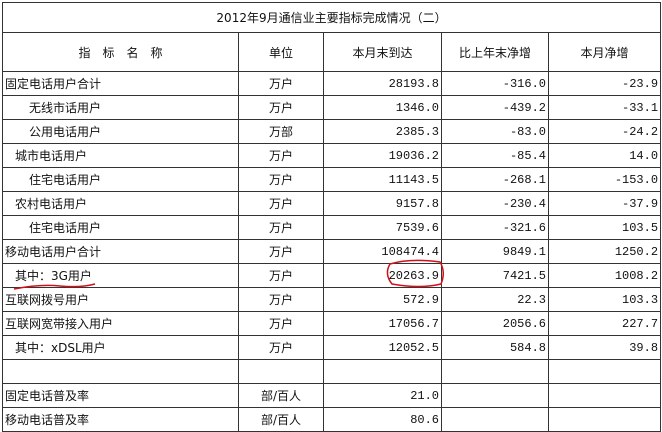  What do you see at coordinates (120, 275) in the screenshot?
I see `row-name: 其中：3G用户` at bounding box center [120, 275].